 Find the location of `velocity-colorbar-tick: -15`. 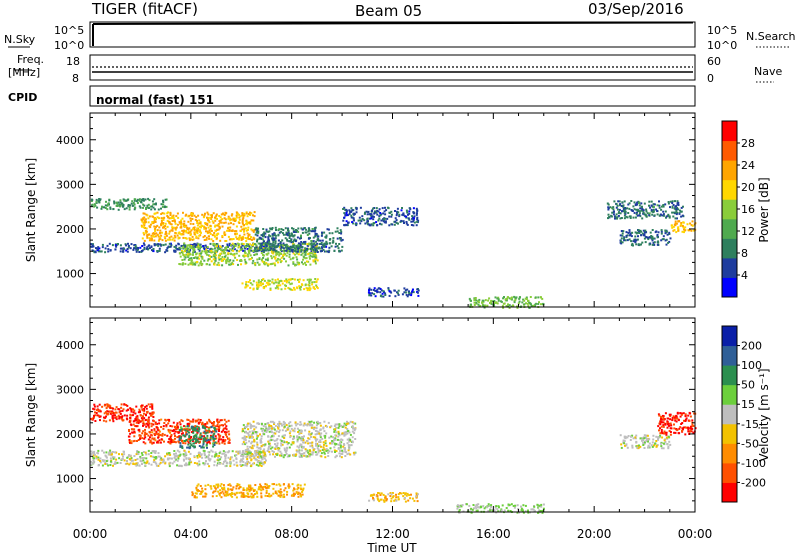

velocity-colorbar-tick: -15 is located at coordinates (750, 424).